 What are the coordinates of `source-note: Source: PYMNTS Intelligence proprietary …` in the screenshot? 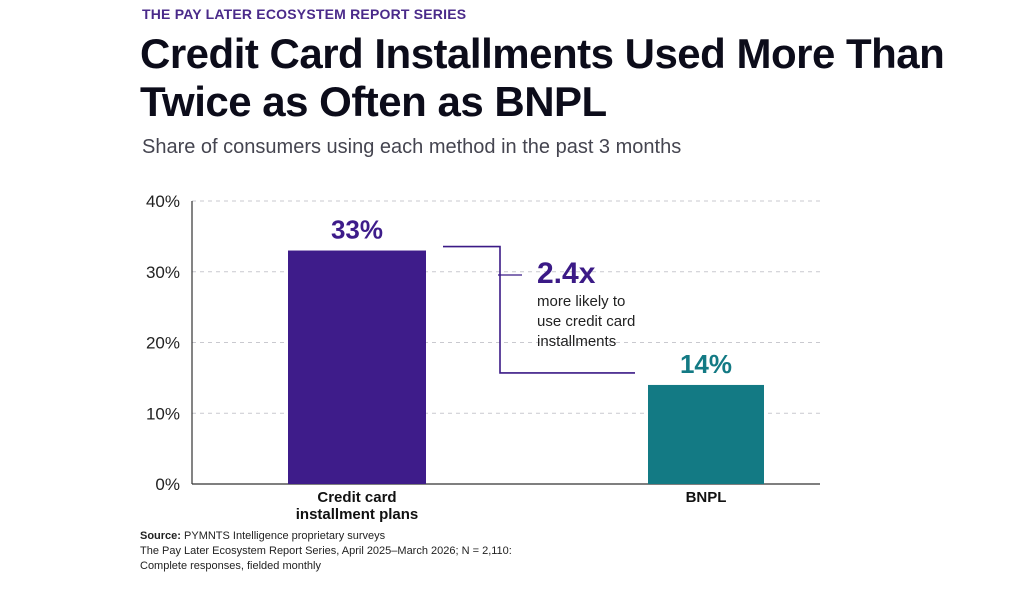 It's located at (326, 551).